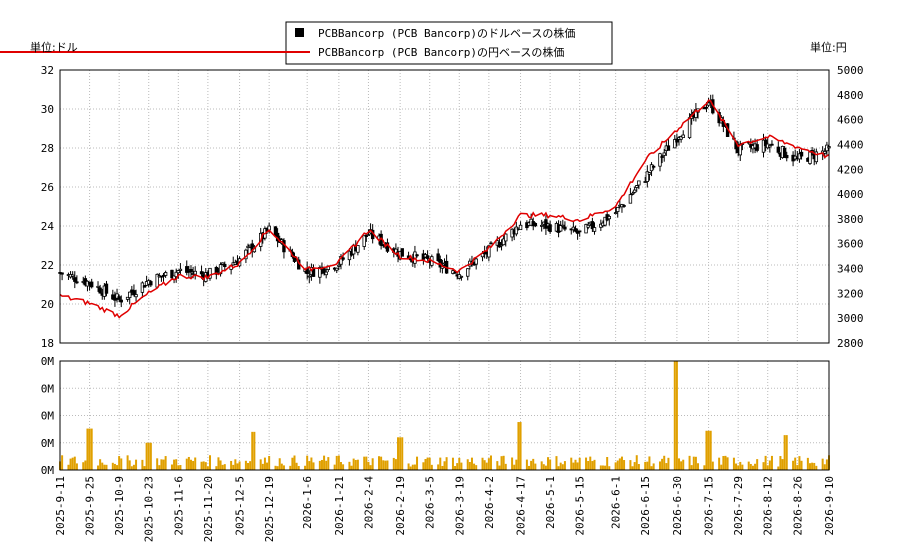 The image size is (900, 550). I want to click on legend-usd-marker, so click(299, 32).